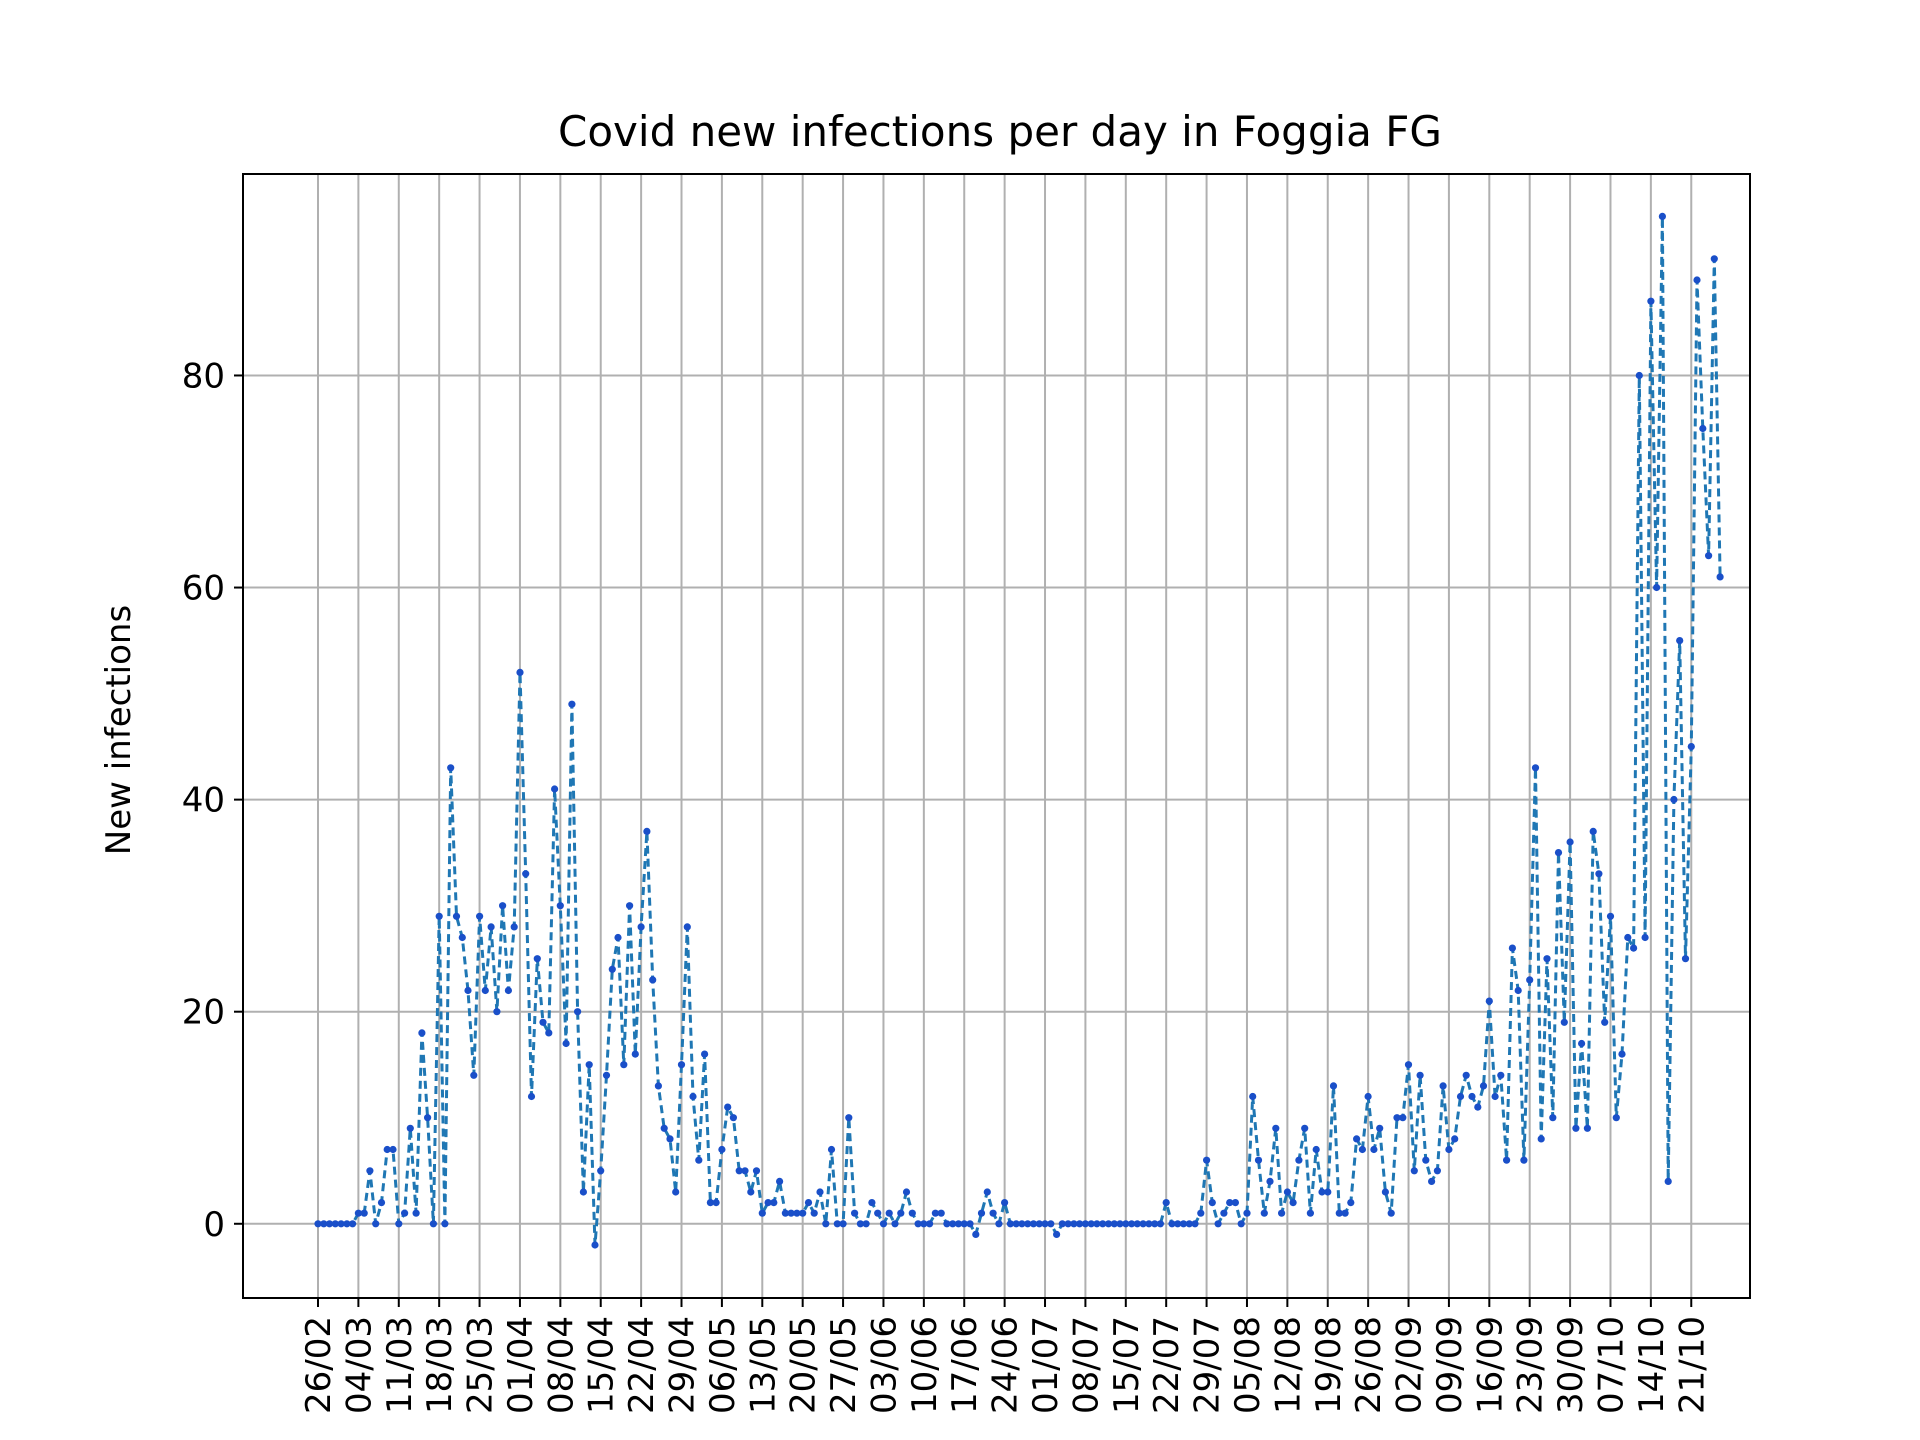 The height and width of the screenshot is (1440, 1920). Describe the element at coordinates (1127, 1365) in the screenshot. I see `x-tick-label: 15/07` at that location.